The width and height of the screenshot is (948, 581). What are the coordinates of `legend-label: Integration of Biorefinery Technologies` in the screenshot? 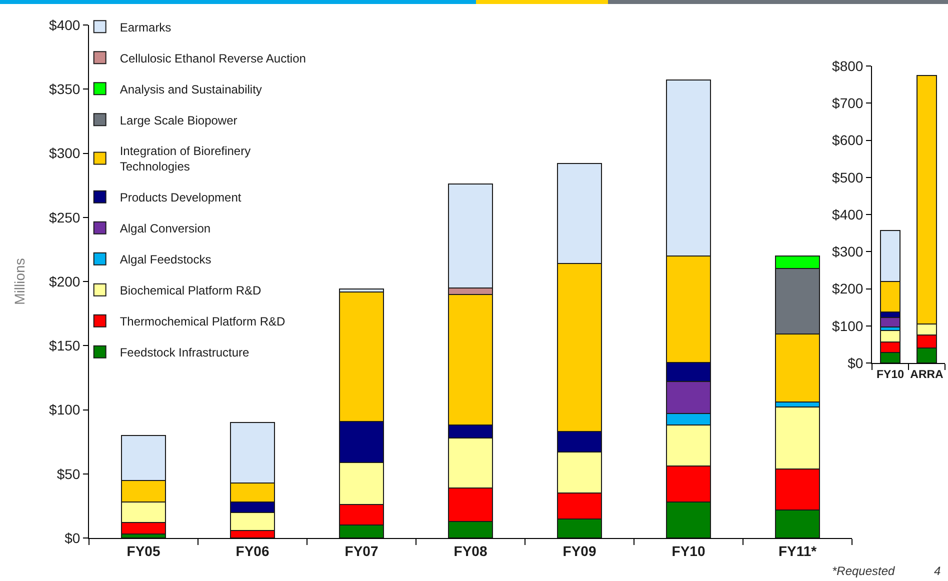 It's located at (185, 159).